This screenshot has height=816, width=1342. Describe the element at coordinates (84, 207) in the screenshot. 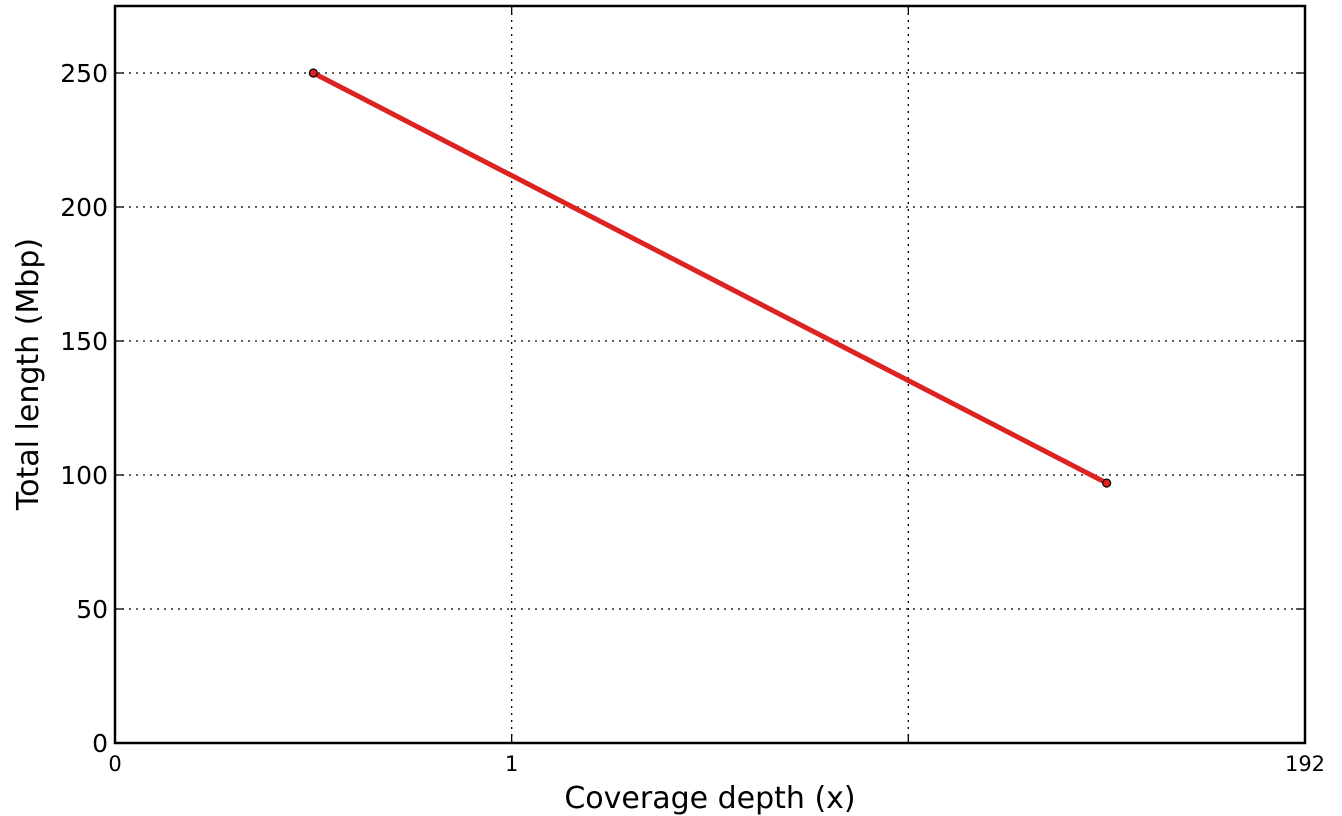

I see `y-tick-label: 200` at that location.